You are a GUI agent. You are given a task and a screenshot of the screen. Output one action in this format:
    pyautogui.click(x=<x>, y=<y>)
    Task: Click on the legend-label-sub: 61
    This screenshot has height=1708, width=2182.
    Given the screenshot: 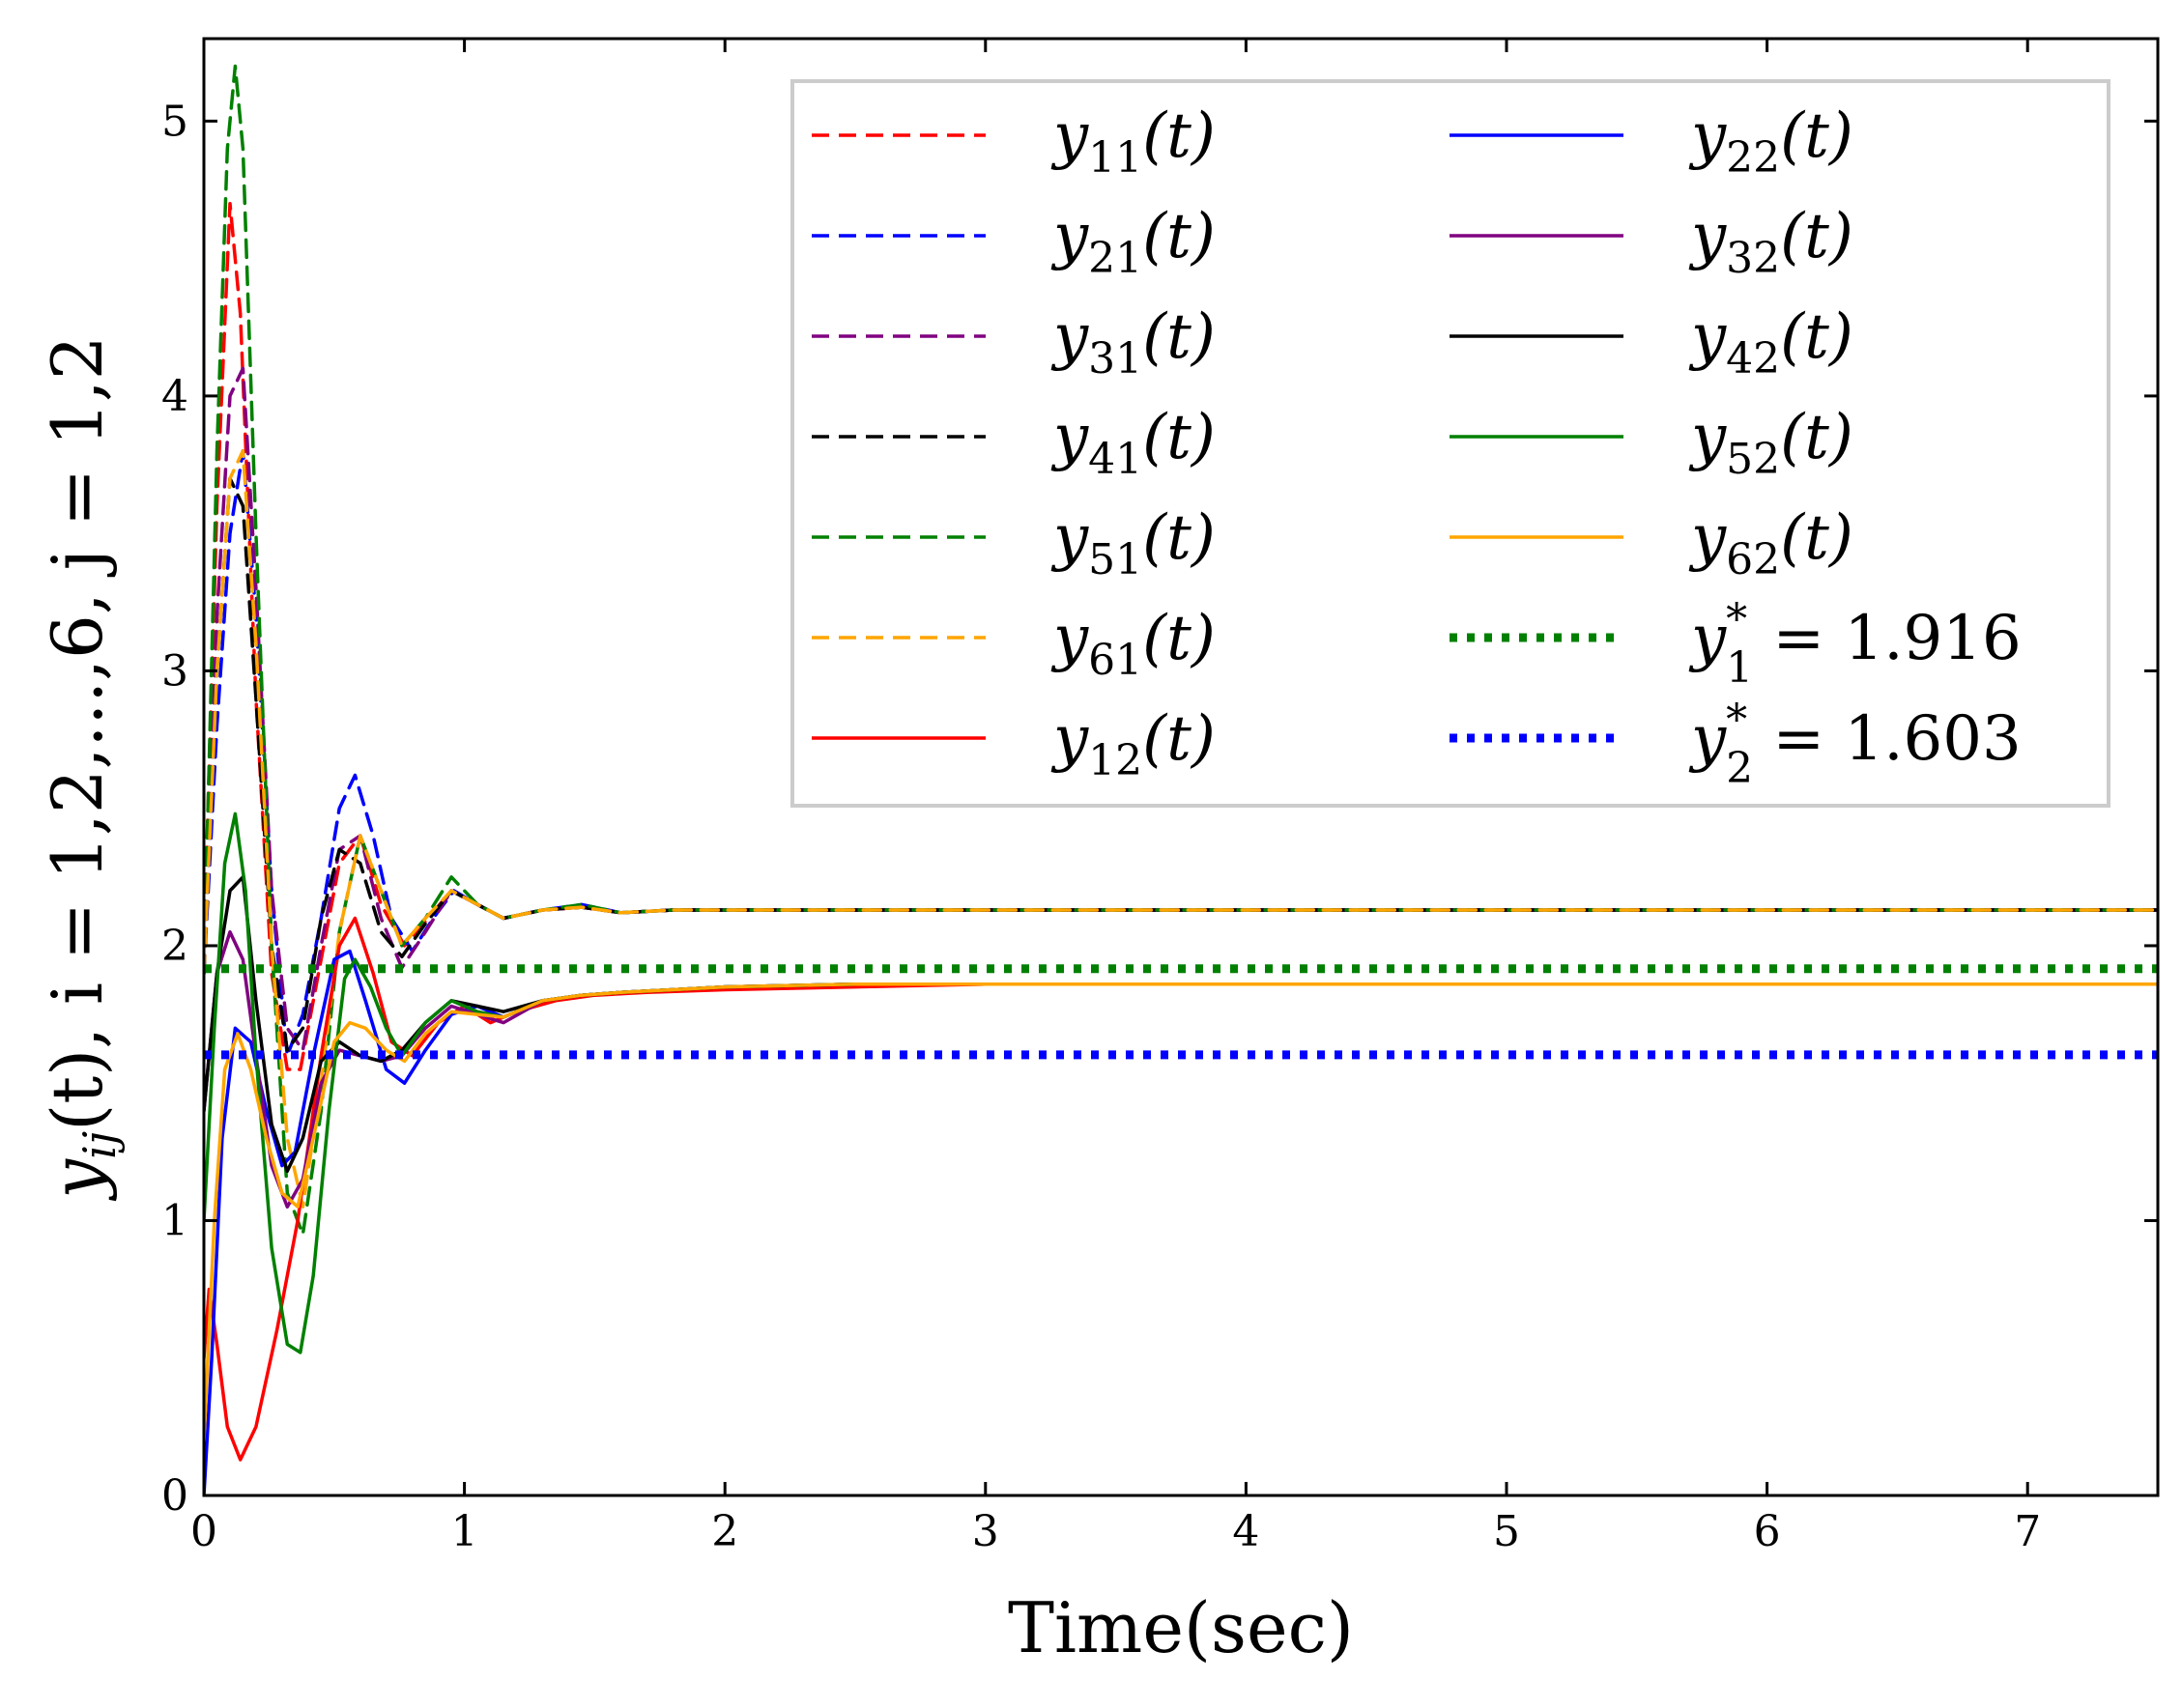 What is the action you would take?
    pyautogui.click(x=1115, y=660)
    